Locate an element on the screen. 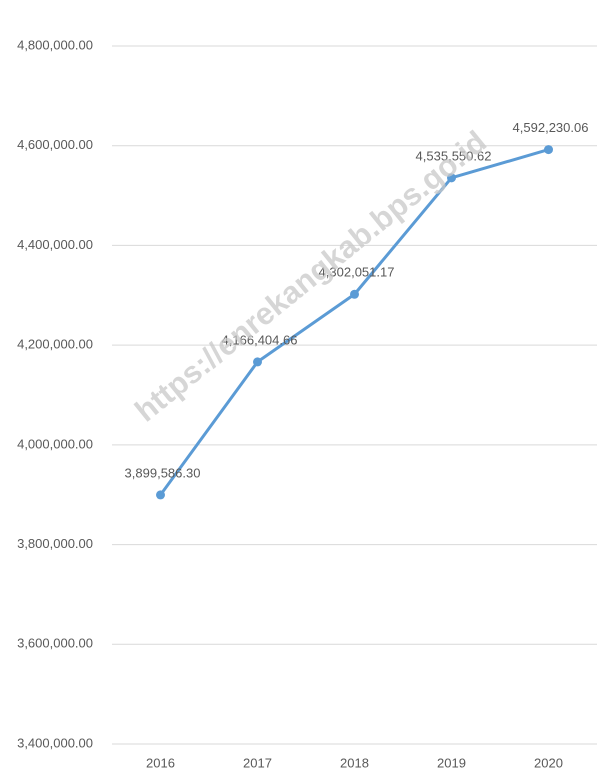  data-label: 4,535,550.62 is located at coordinates (454, 155).